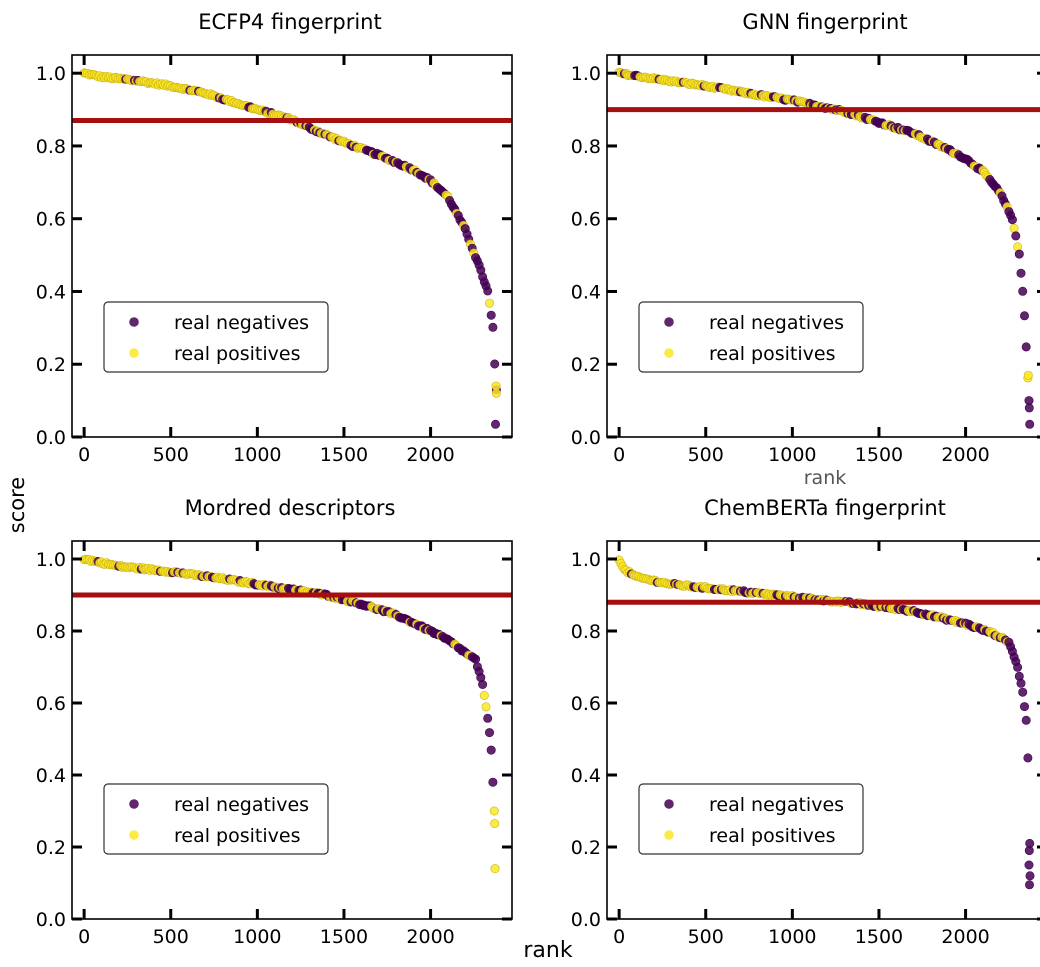 The height and width of the screenshot is (967, 1040). I want to click on panel-title: GNN fingerprint, so click(824, 22).